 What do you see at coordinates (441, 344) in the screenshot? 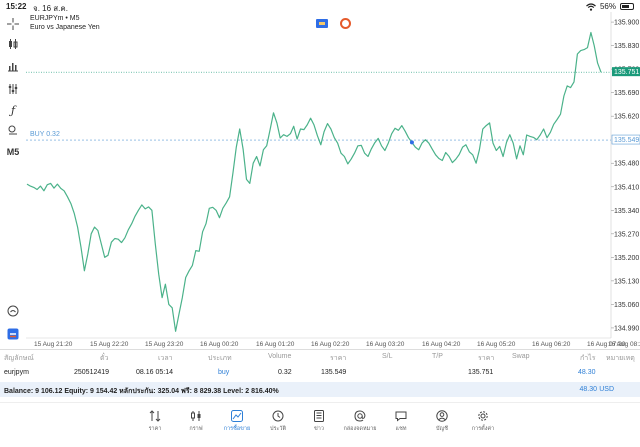
I see `x-tick-label: 16 Aug 04:20` at bounding box center [441, 344].